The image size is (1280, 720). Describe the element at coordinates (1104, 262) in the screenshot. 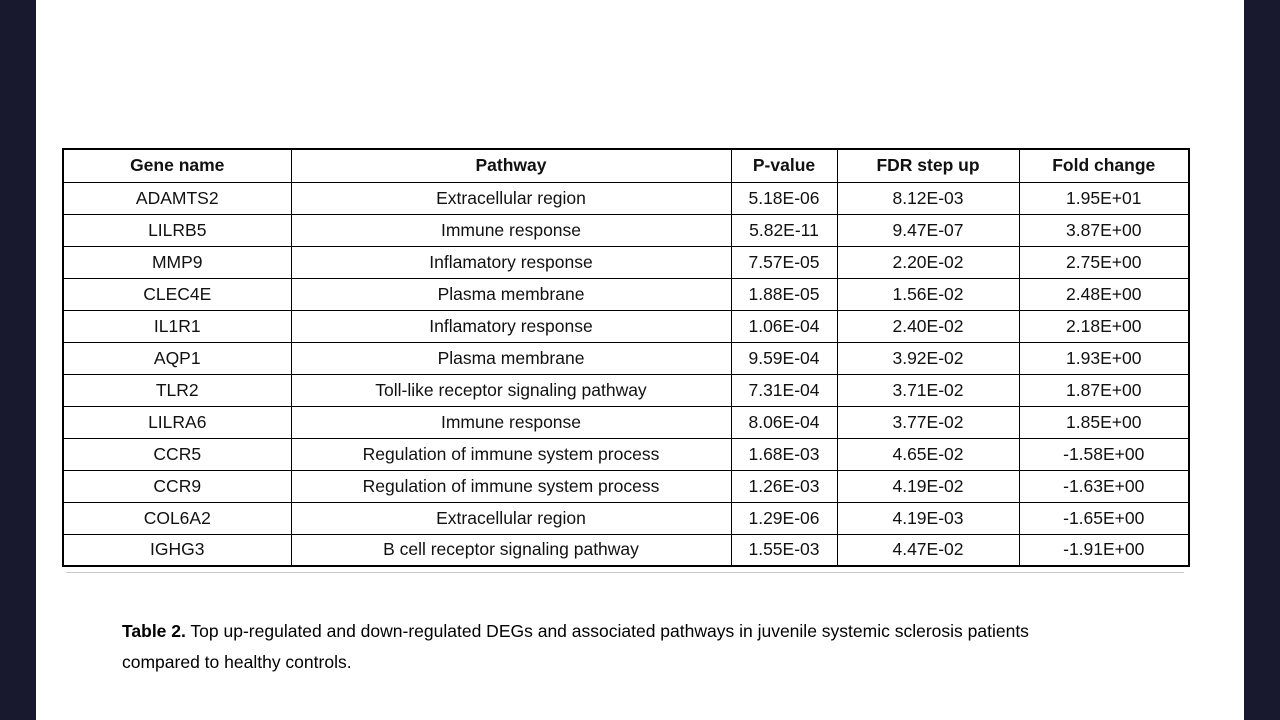

I see `cell-fold_change: 2.75E+00` at that location.